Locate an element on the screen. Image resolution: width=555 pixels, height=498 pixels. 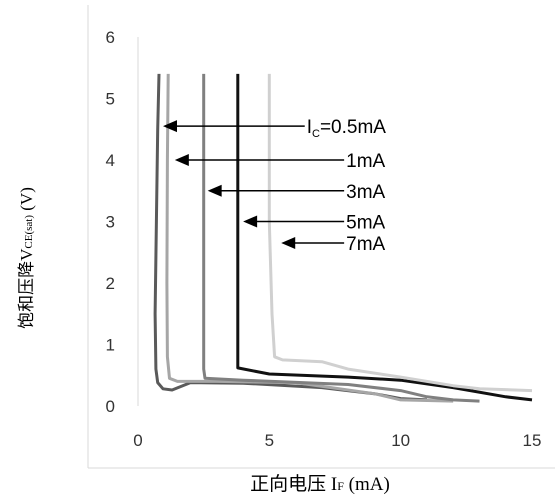
annotation-label-1: 1mA is located at coordinates (365, 161).